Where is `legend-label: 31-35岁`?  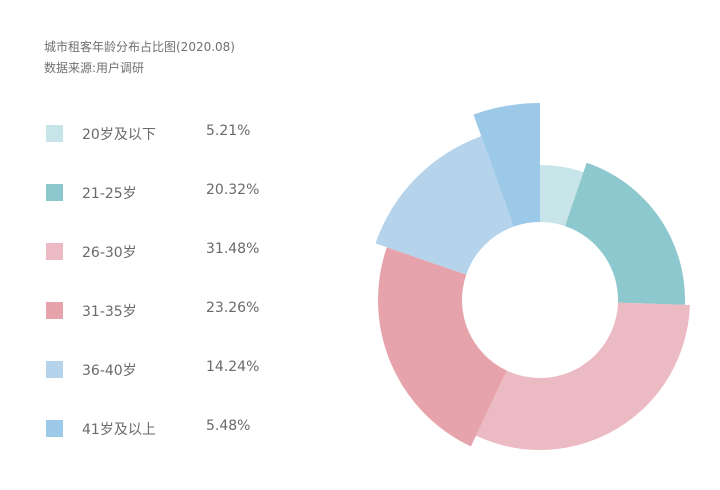 legend-label: 31-35岁 is located at coordinates (109, 312).